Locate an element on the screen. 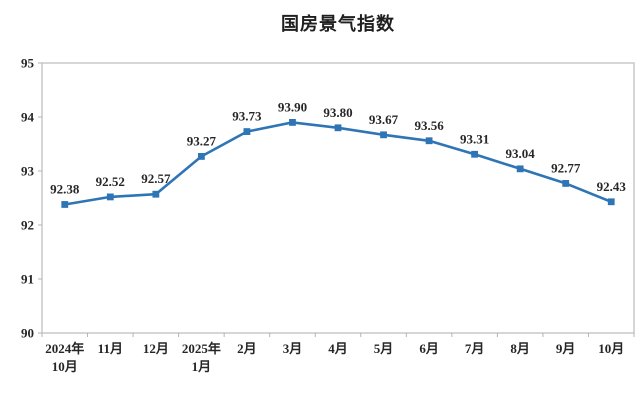 The height and width of the screenshot is (408, 640). data-point-label: 92.77 is located at coordinates (566, 167).